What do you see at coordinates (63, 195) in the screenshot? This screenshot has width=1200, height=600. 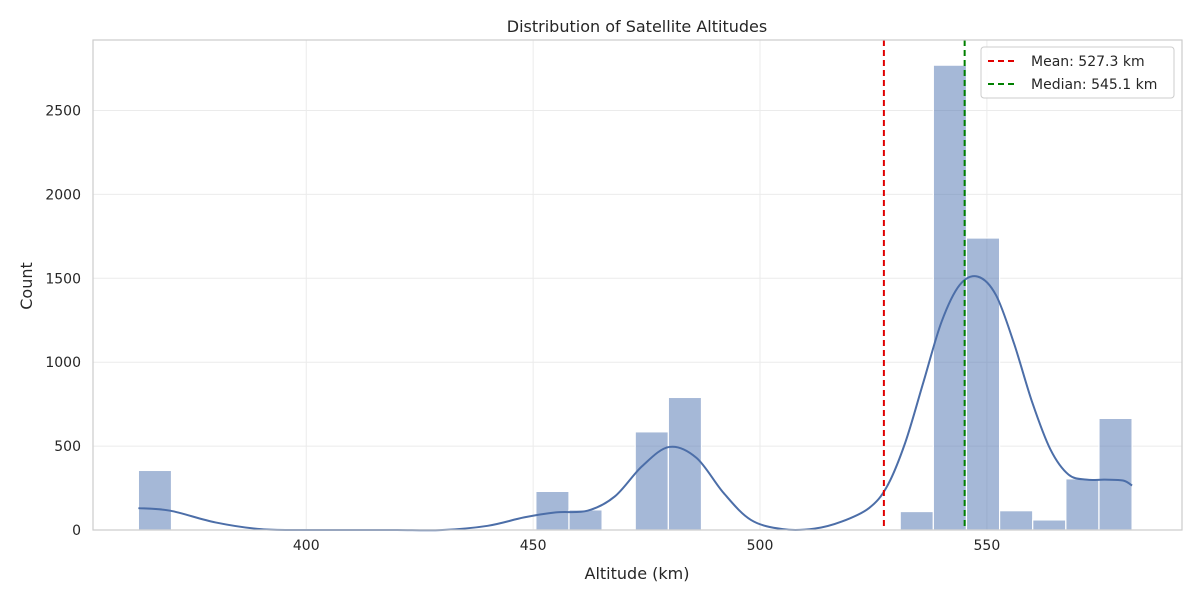 I see `y-tick-label-4: 2000` at bounding box center [63, 195].